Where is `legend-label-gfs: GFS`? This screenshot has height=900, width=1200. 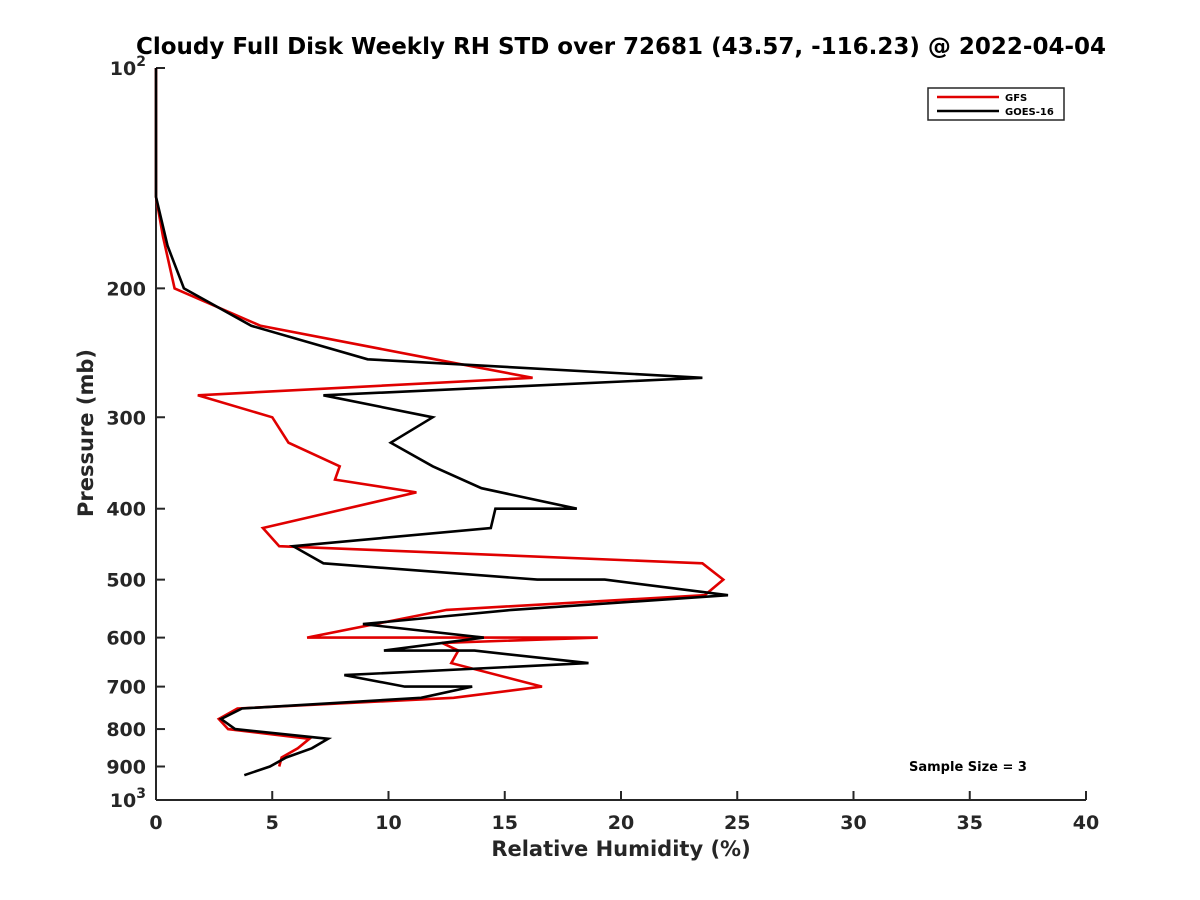 legend-label-gfs: GFS is located at coordinates (1016, 98).